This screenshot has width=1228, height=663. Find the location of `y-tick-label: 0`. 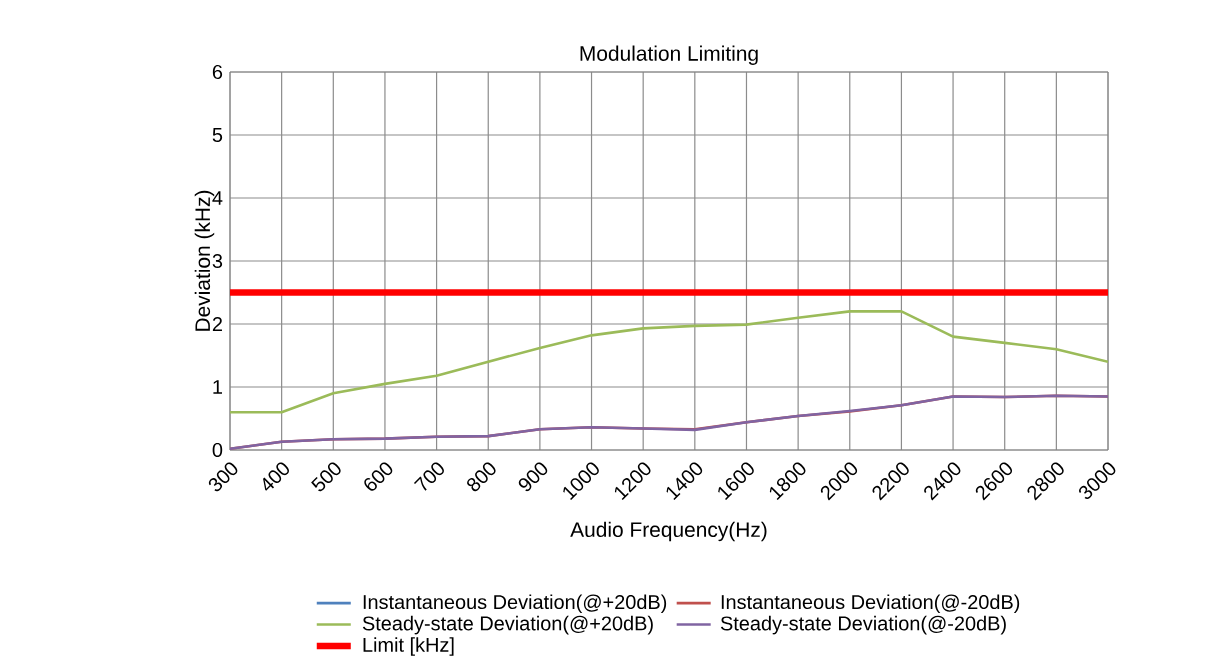

y-tick-label: 0 is located at coordinates (217, 450).